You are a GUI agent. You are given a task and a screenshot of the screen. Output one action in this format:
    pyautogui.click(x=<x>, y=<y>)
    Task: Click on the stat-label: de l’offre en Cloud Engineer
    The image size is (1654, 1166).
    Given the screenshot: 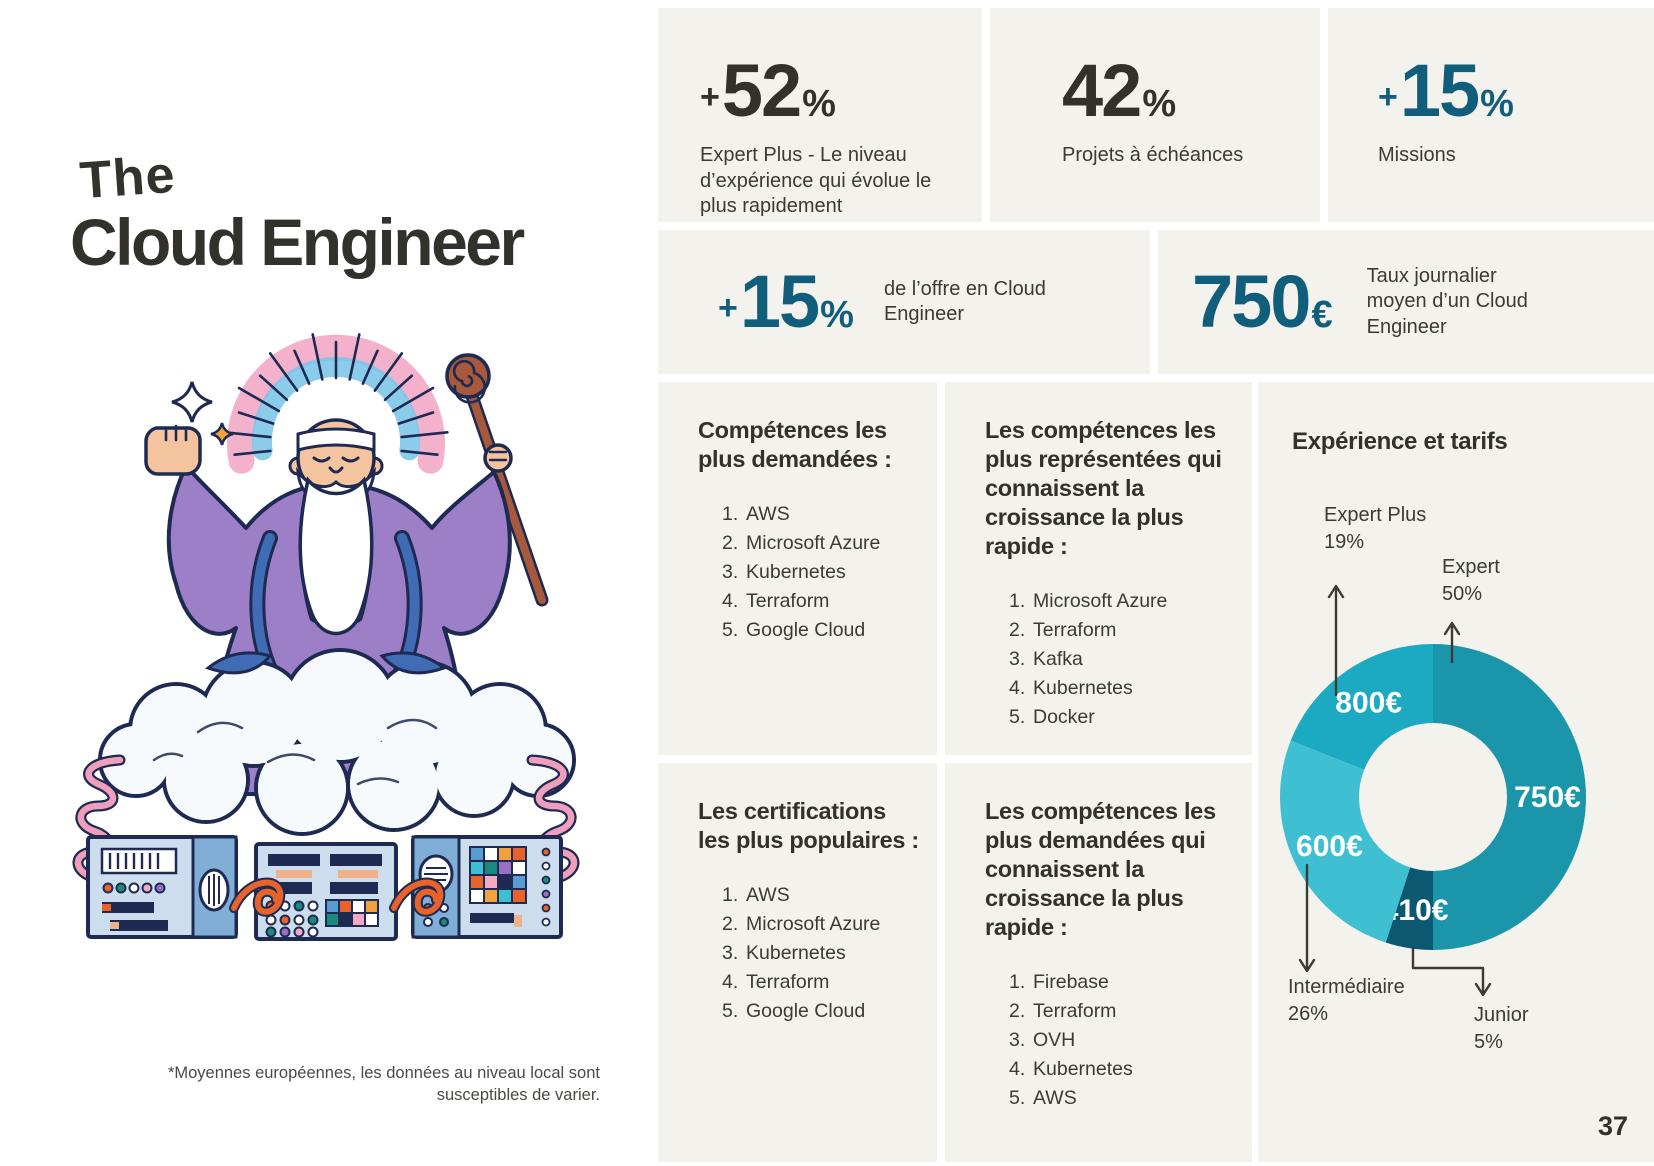 What is the action you would take?
    pyautogui.click(x=964, y=301)
    